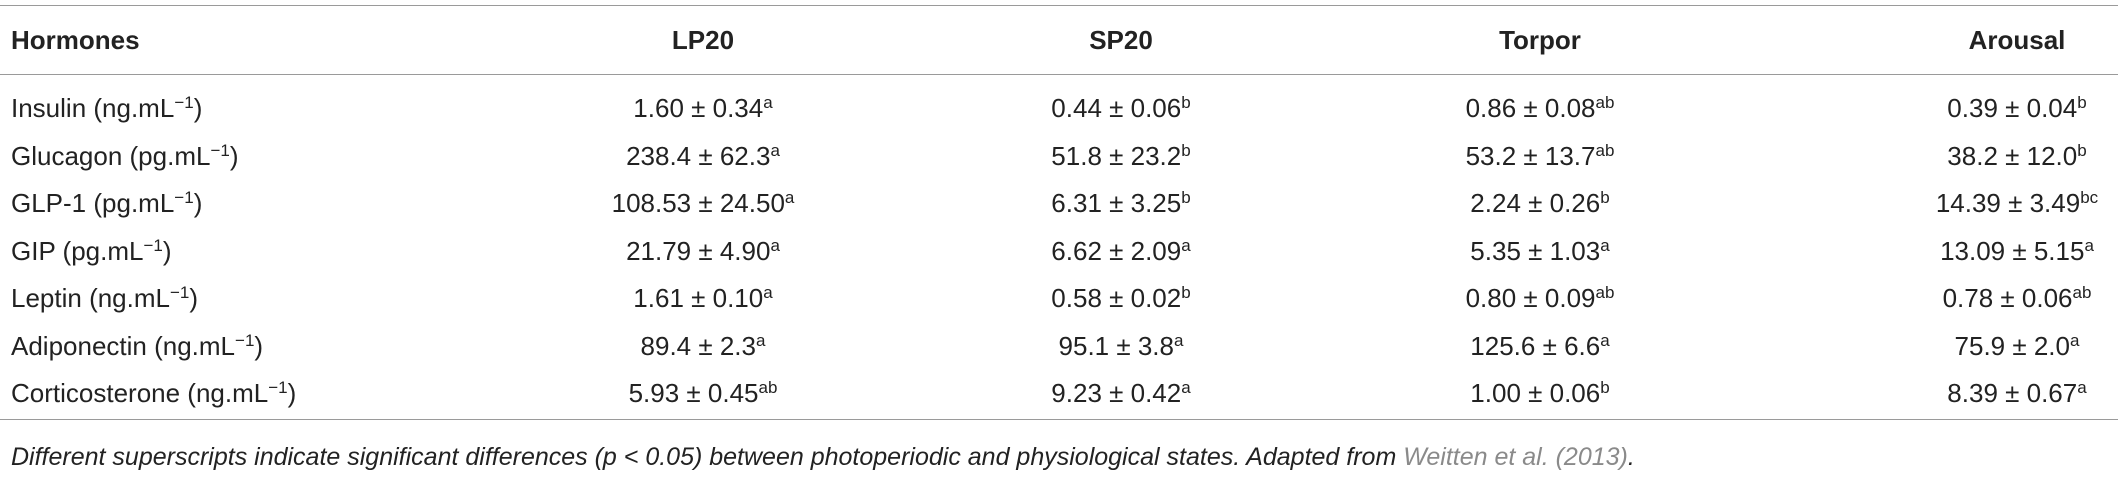 This screenshot has height=480, width=2118. I want to click on value-cell: 1.61 ± 0.10a, so click(702, 298).